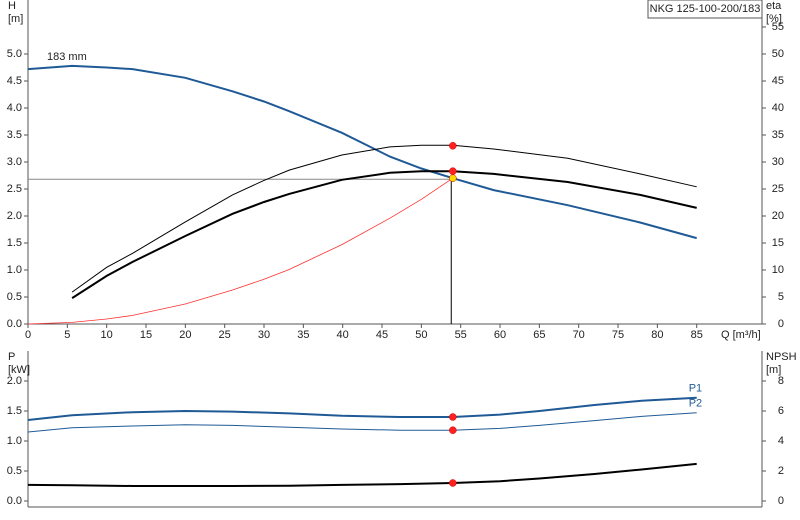  What do you see at coordinates (146, 335) in the screenshot?
I see `x-tick-label: 15` at bounding box center [146, 335].